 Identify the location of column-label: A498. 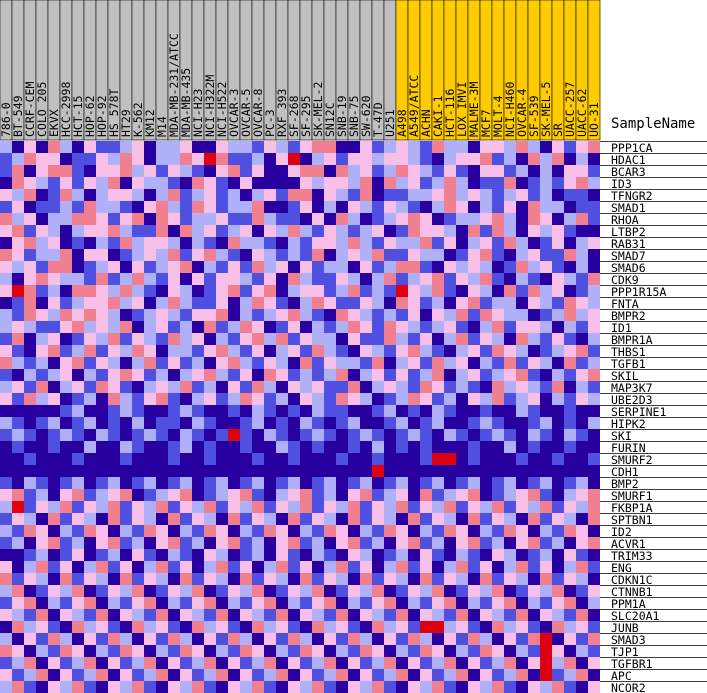
(402, 123).